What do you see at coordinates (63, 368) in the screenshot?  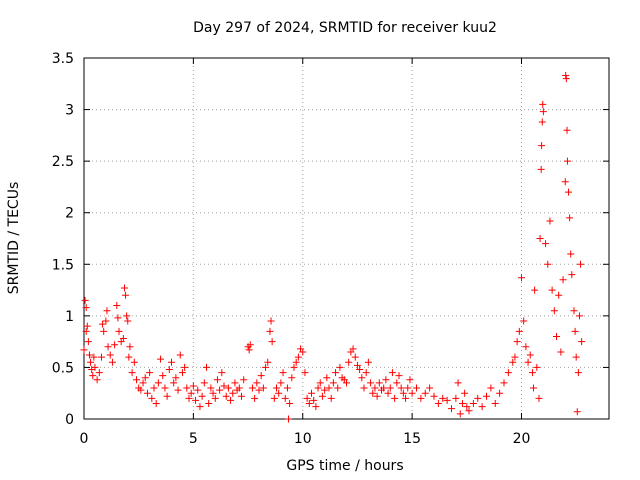 I see `y-tick-label: 0.5` at bounding box center [63, 368].